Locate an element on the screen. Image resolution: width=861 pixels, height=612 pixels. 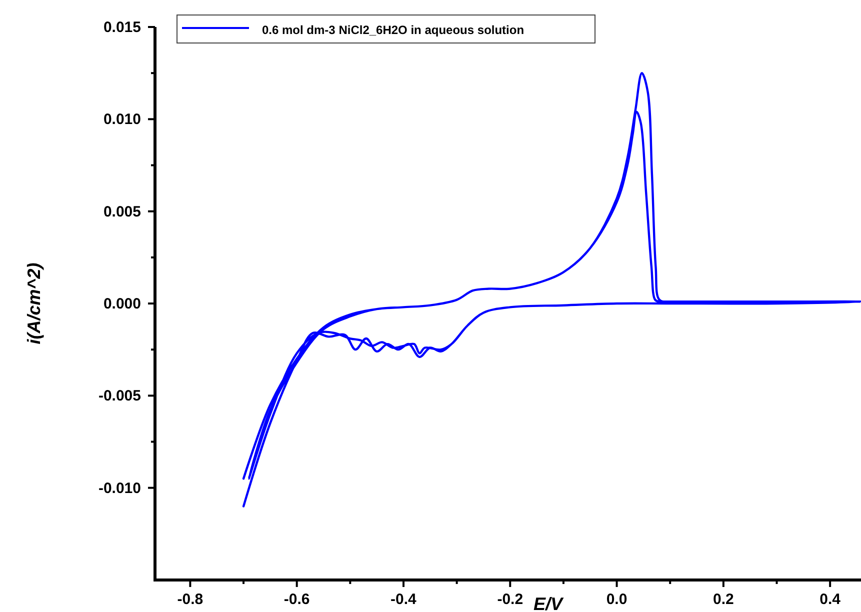
x-tick-label: 0.4 is located at coordinates (831, 599).